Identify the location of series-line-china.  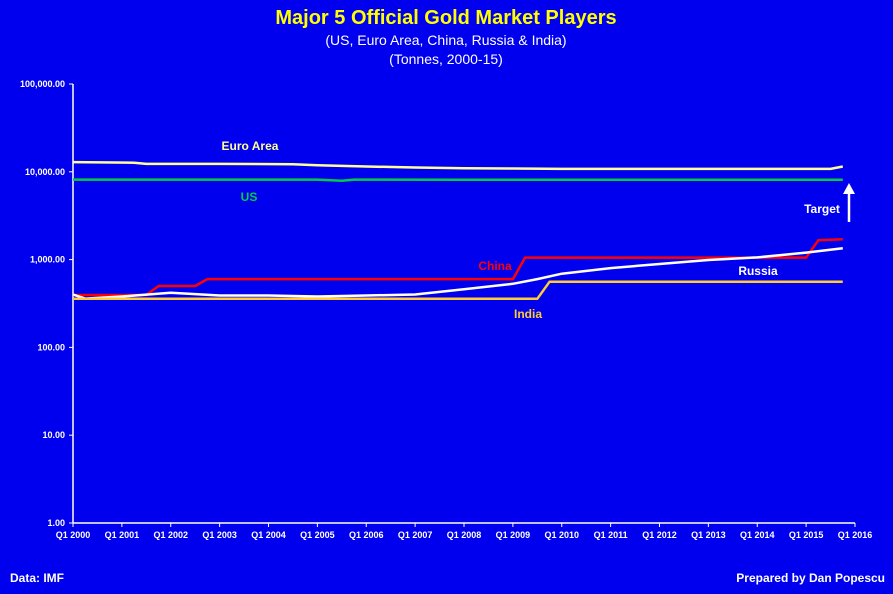
(458, 267).